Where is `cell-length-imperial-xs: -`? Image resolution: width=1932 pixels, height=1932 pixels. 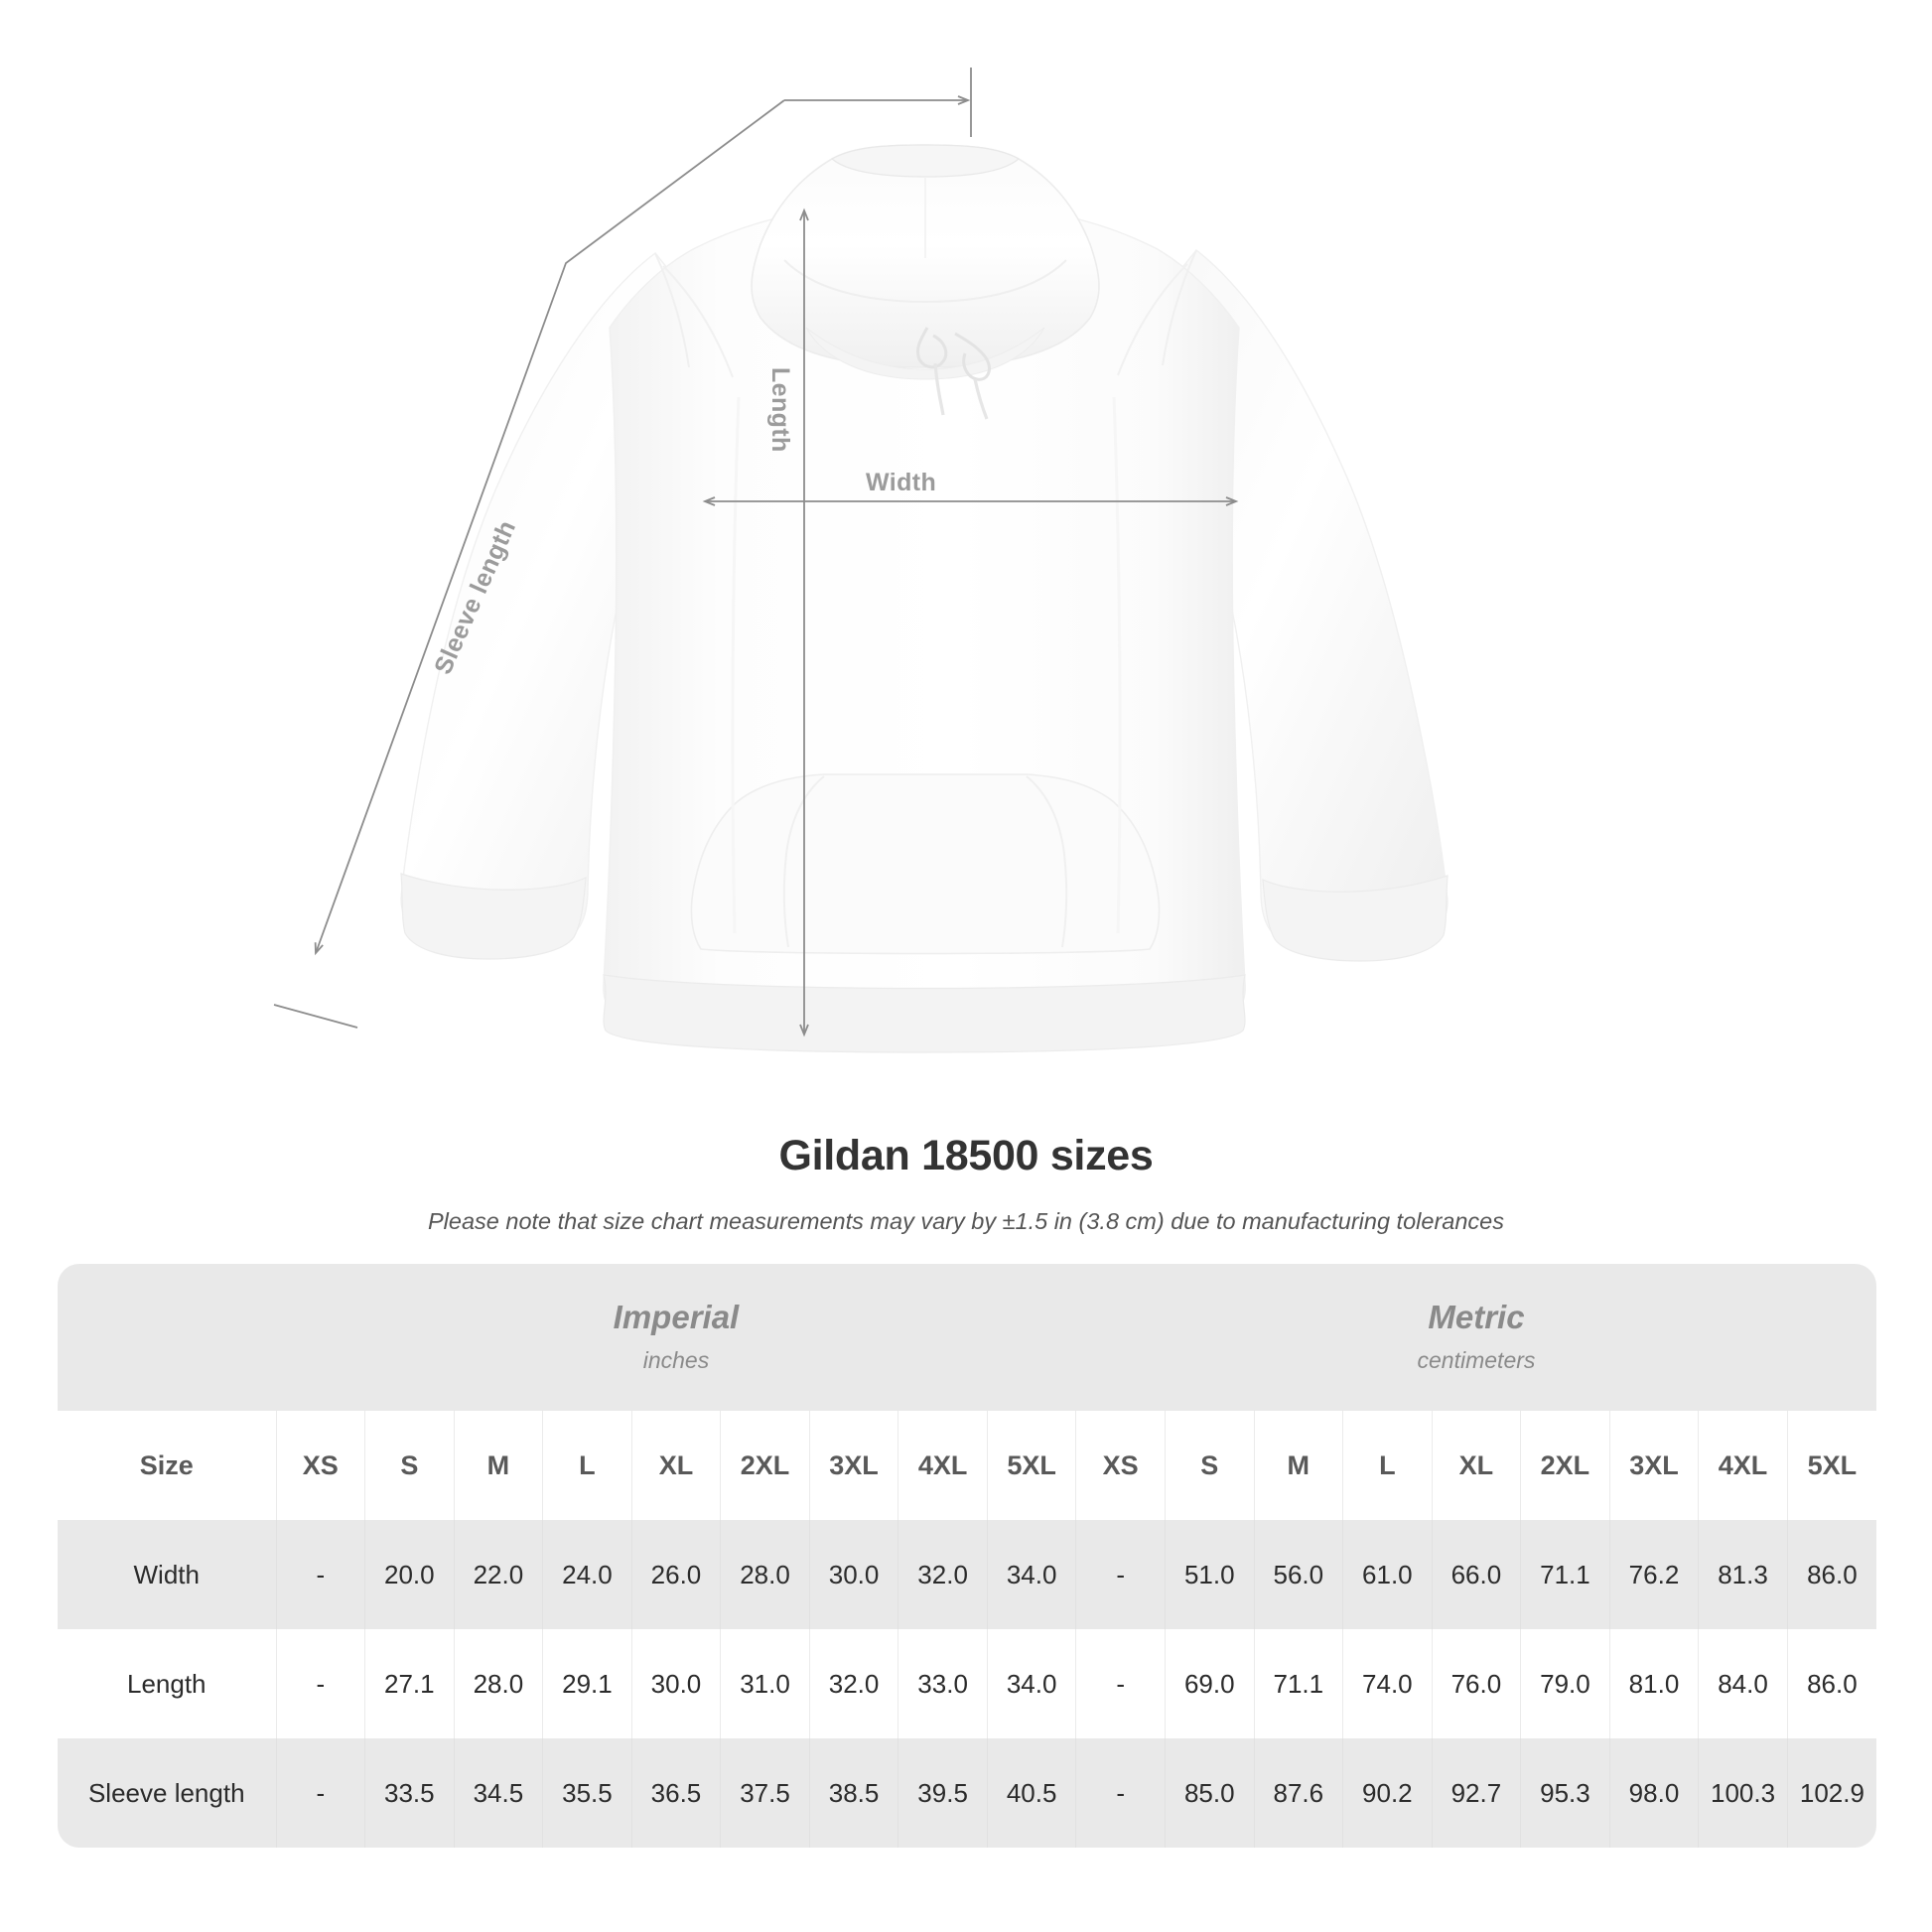 cell-length-imperial-xs: - is located at coordinates (321, 1684).